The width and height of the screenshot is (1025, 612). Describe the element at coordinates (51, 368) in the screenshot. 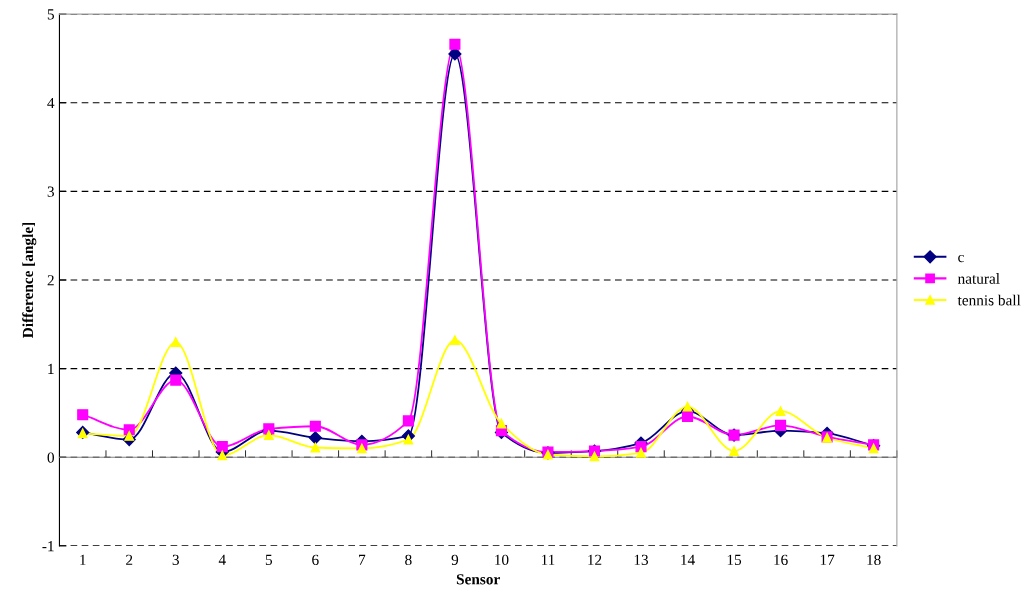

I see `y-tick-label: 1` at that location.